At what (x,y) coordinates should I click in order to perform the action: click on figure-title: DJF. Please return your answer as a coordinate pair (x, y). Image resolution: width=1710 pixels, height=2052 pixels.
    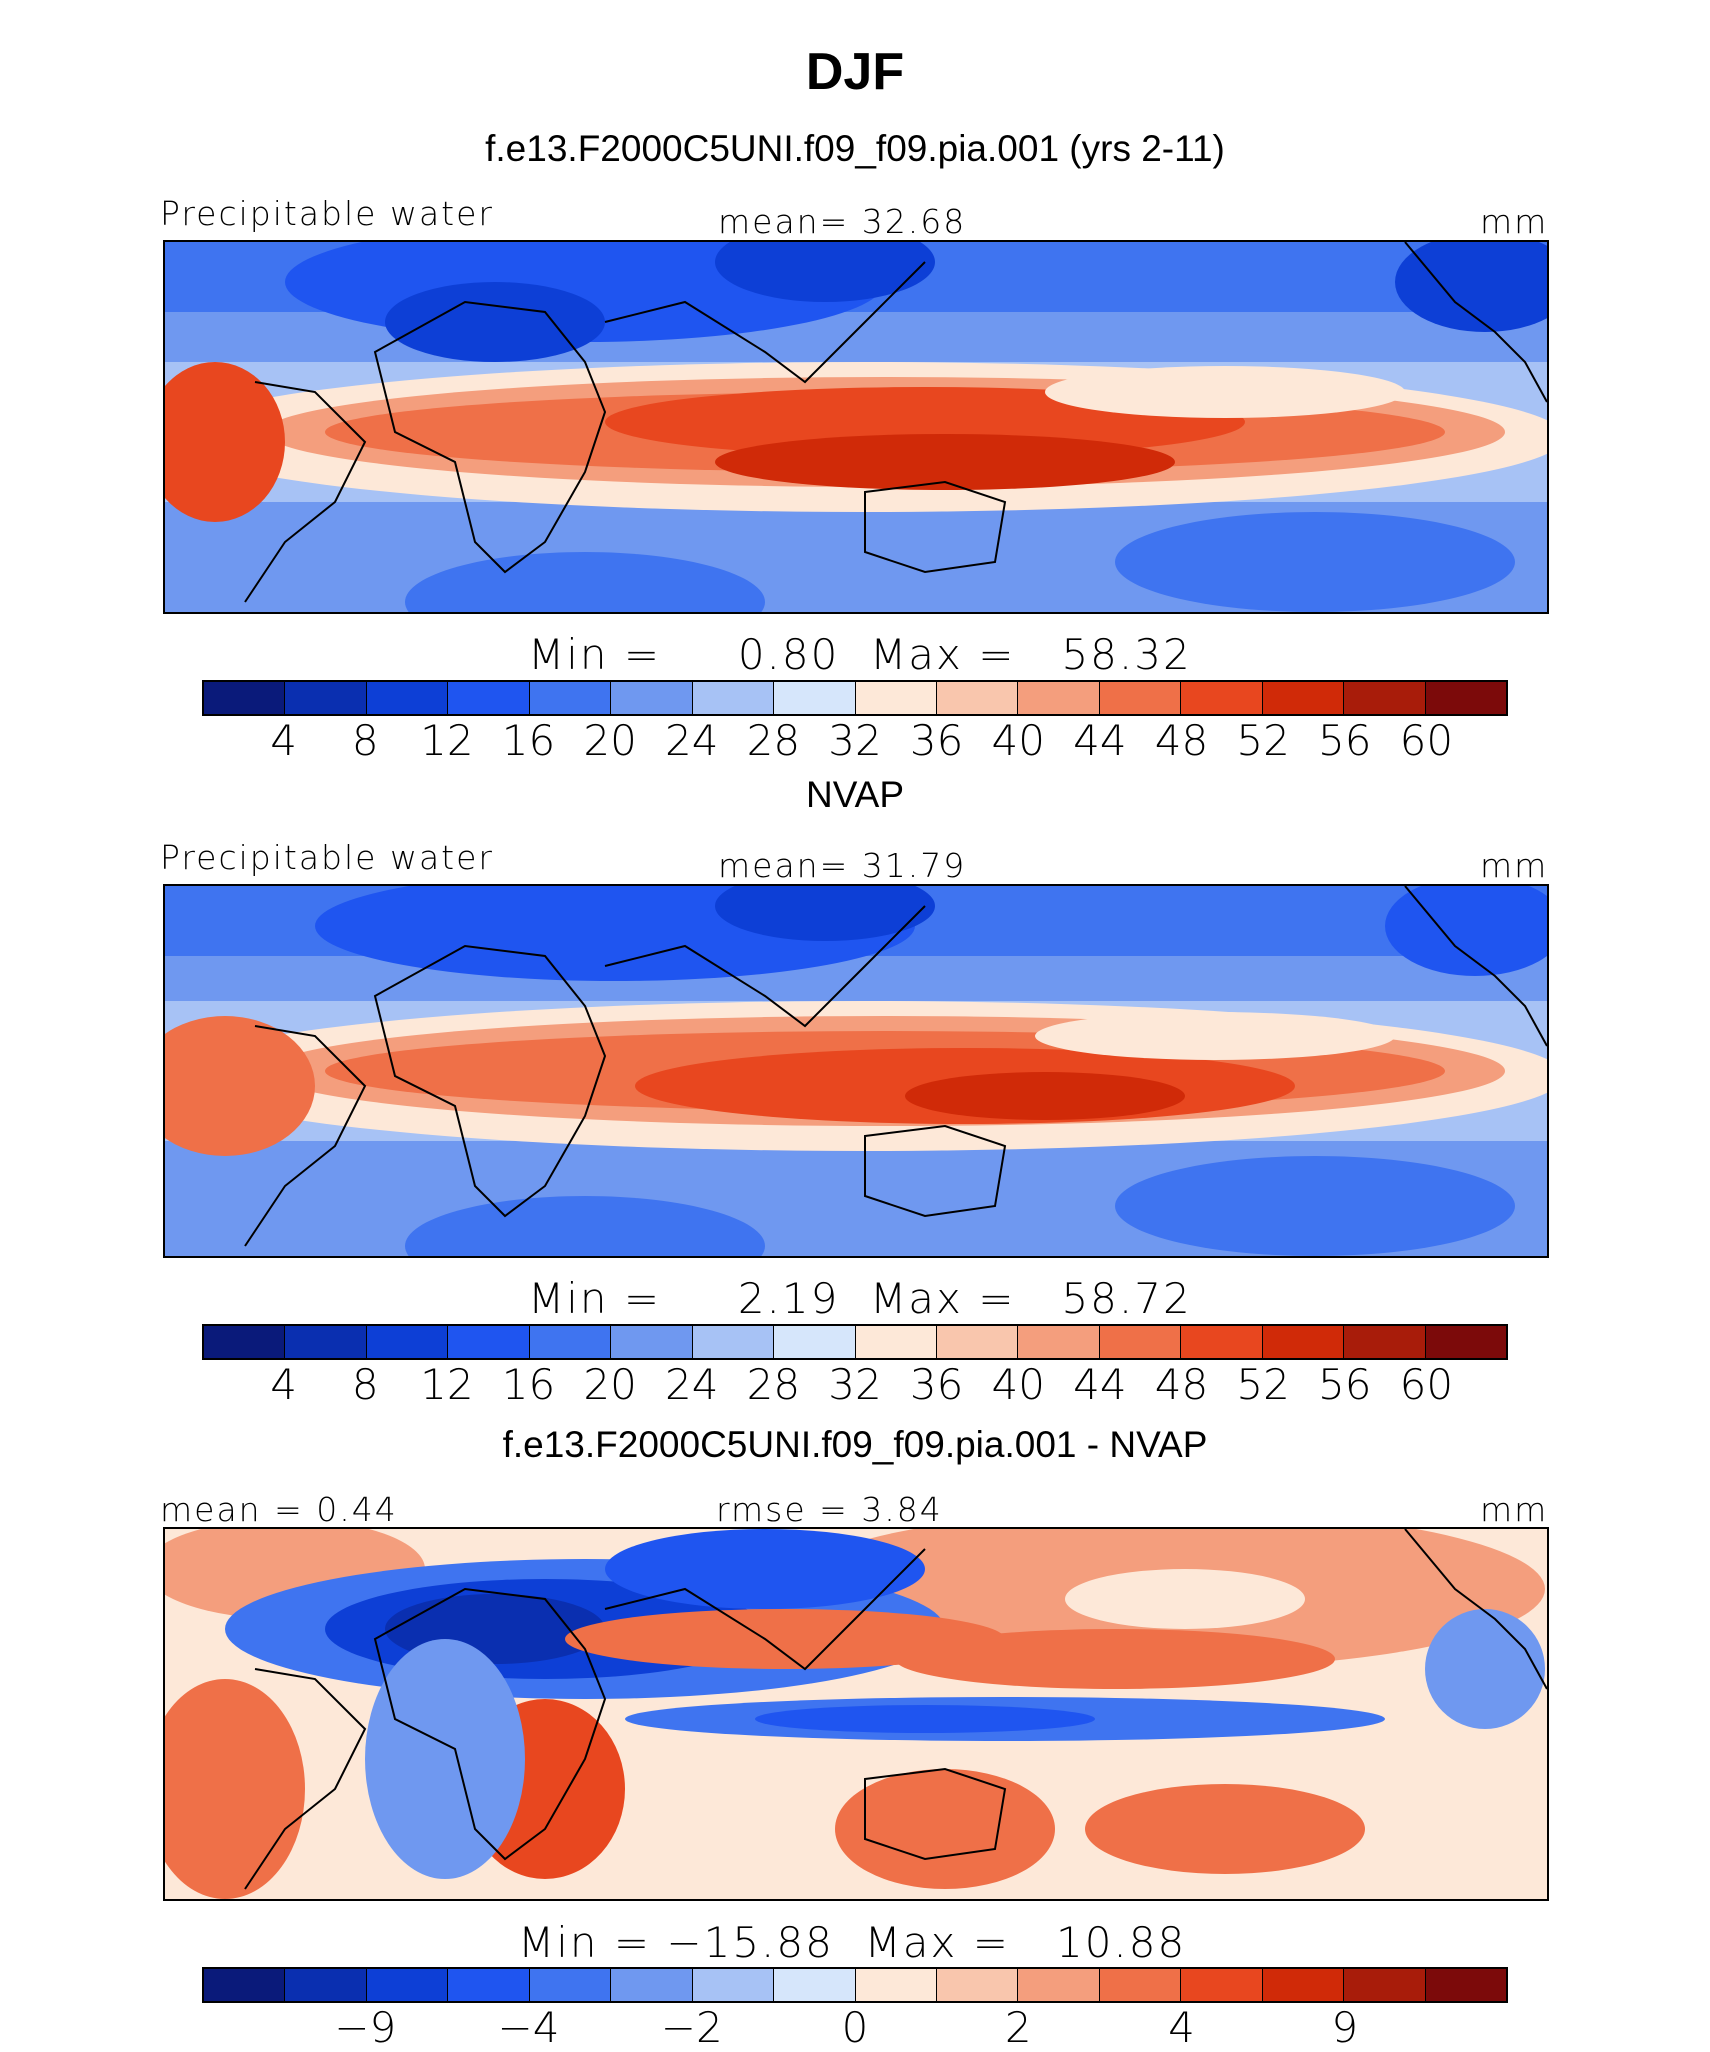
    Looking at the image, I should click on (855, 72).